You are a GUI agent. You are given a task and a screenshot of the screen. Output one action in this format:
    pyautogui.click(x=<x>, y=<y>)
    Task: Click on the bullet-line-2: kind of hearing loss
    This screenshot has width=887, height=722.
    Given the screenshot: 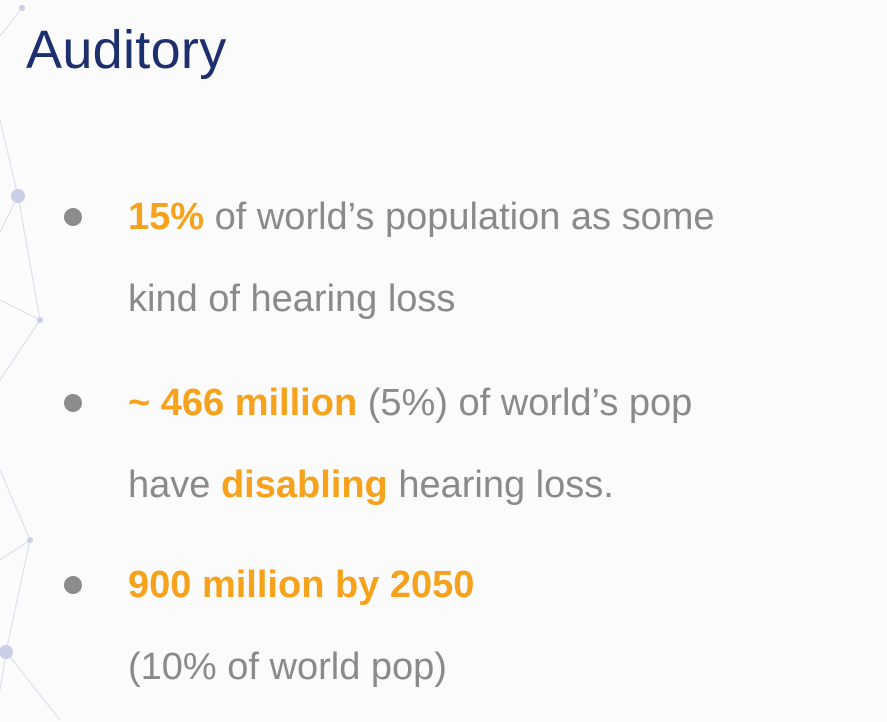 What is the action you would take?
    pyautogui.click(x=292, y=299)
    